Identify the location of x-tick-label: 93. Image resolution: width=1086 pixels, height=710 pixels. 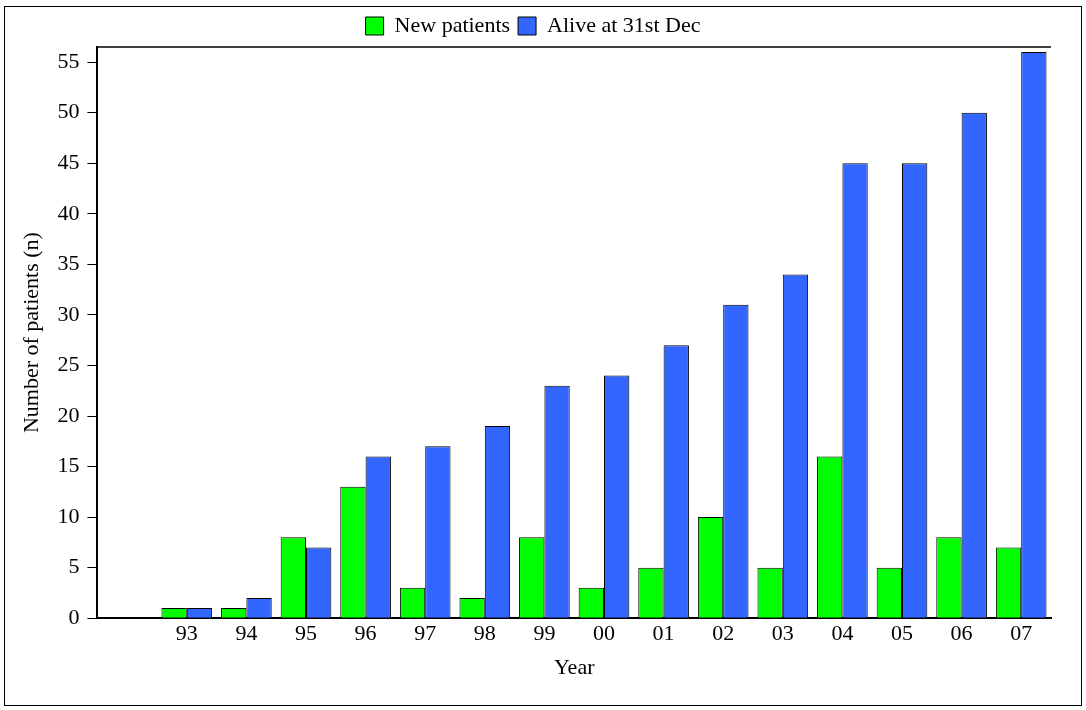
(186, 633).